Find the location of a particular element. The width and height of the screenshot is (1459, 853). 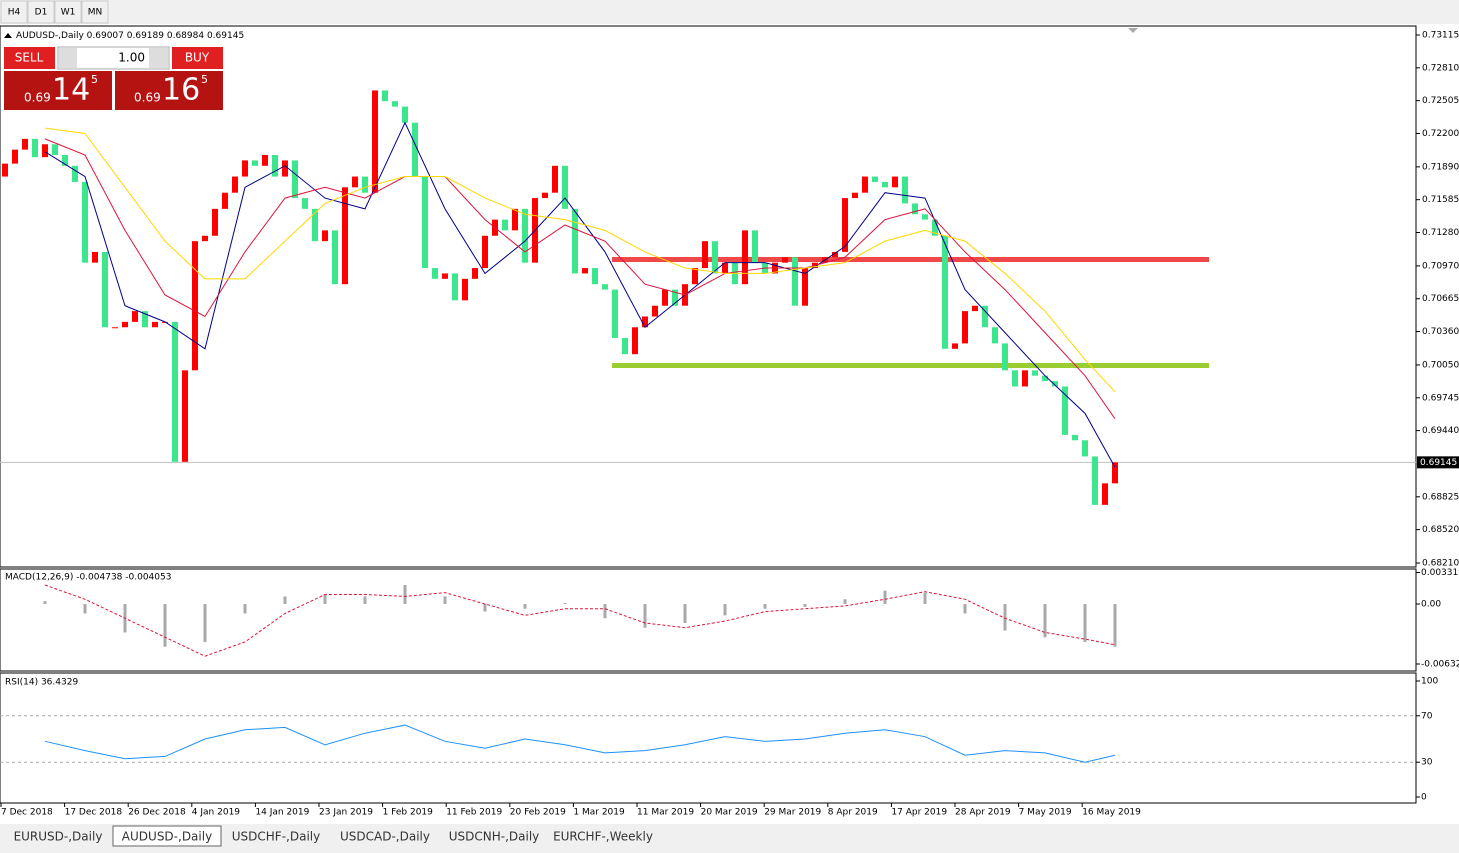

sell-button is located at coordinates (29, 58).